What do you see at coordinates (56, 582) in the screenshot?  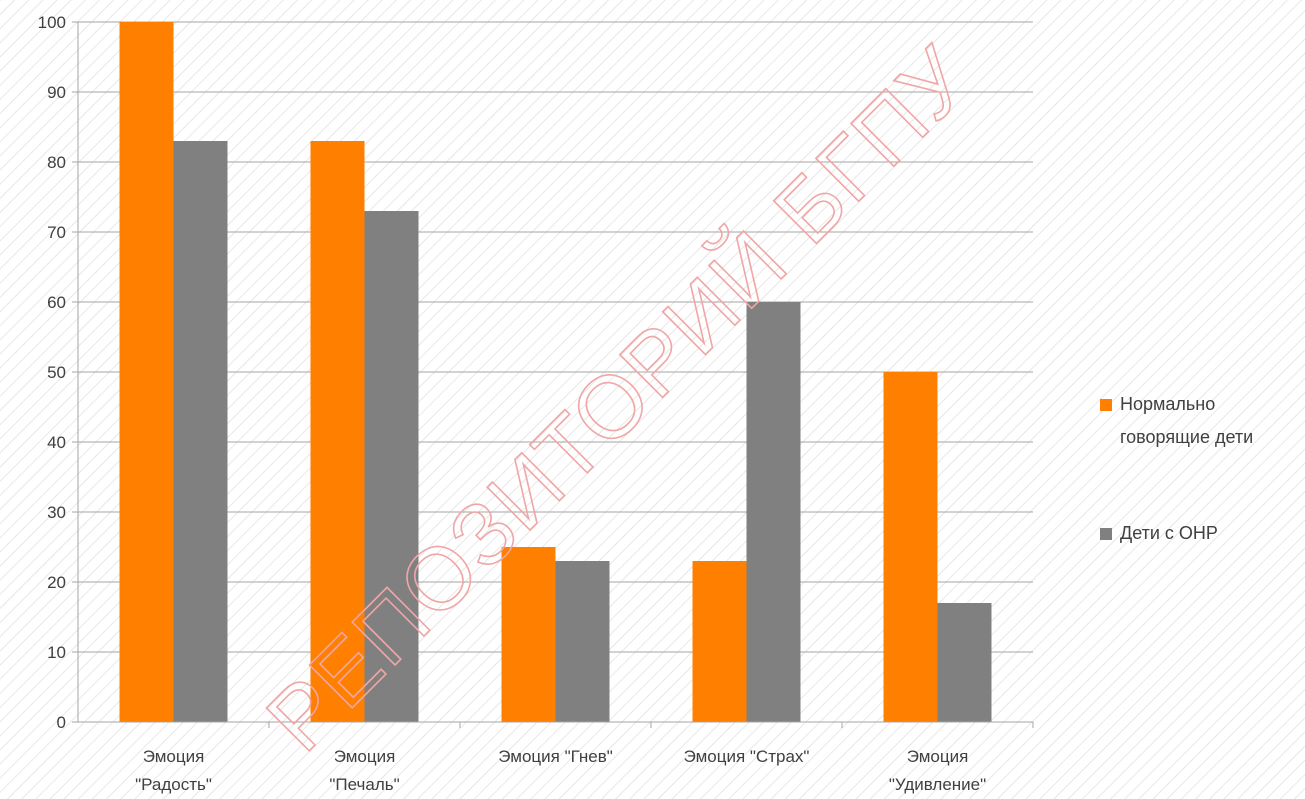 I see `y-tick-label: 20` at bounding box center [56, 582].